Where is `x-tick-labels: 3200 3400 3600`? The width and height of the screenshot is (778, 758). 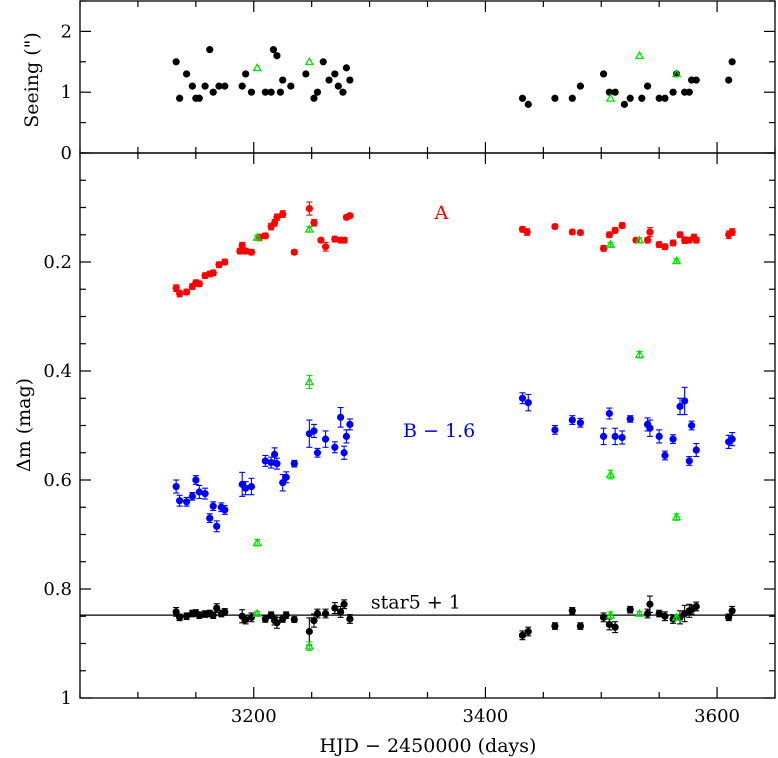 x-tick-labels: 3200 3400 3600 is located at coordinates (485, 716).